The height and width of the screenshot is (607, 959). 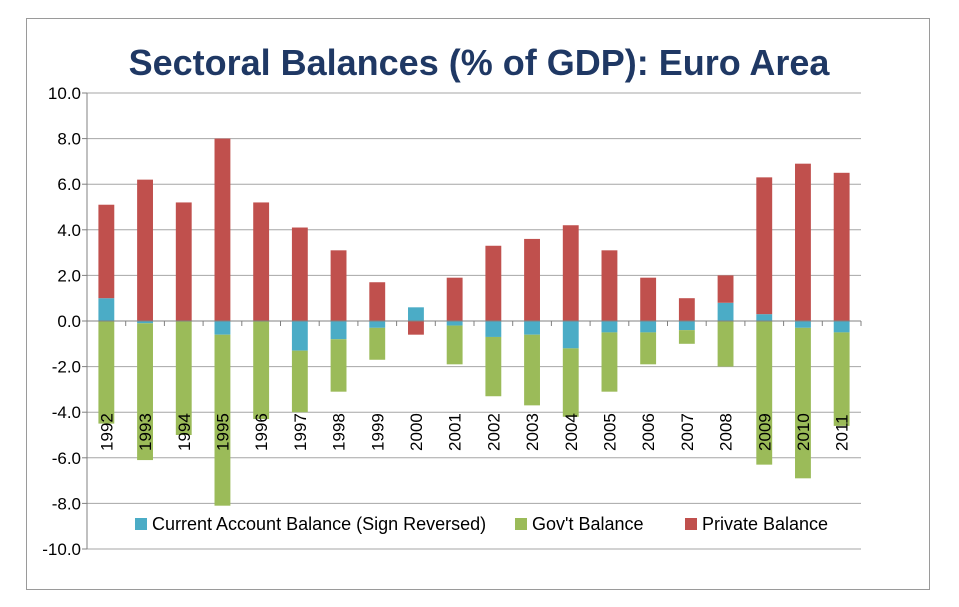 I want to click on legend-label: Current Account Balance (Sign Reversed), so click(x=319, y=524).